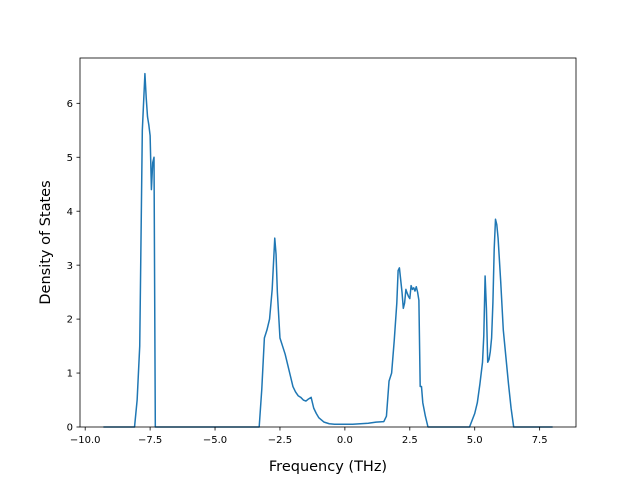 This screenshot has height=485, width=640. I want to click on y-tick-label: 2, so click(70, 320).